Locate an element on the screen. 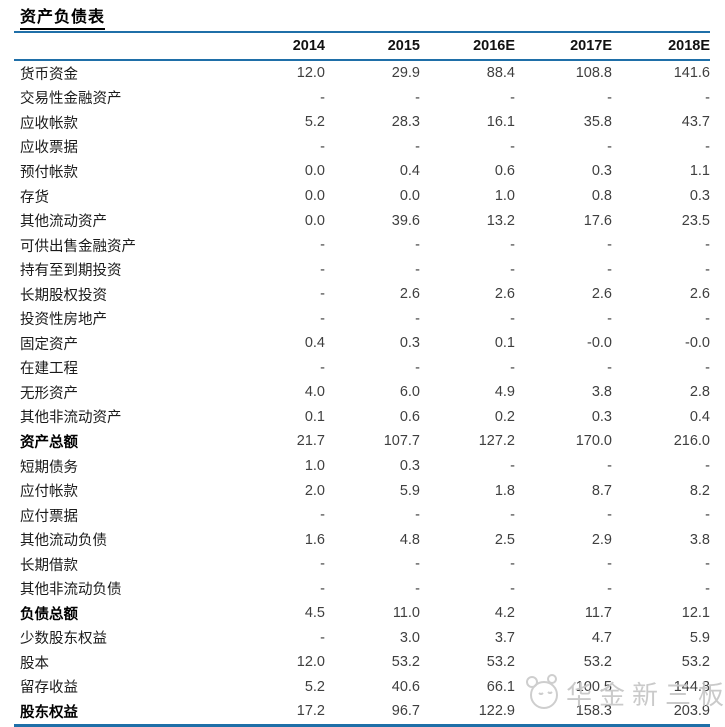  row-label: 可供出售金融资产 is located at coordinates (78, 246).